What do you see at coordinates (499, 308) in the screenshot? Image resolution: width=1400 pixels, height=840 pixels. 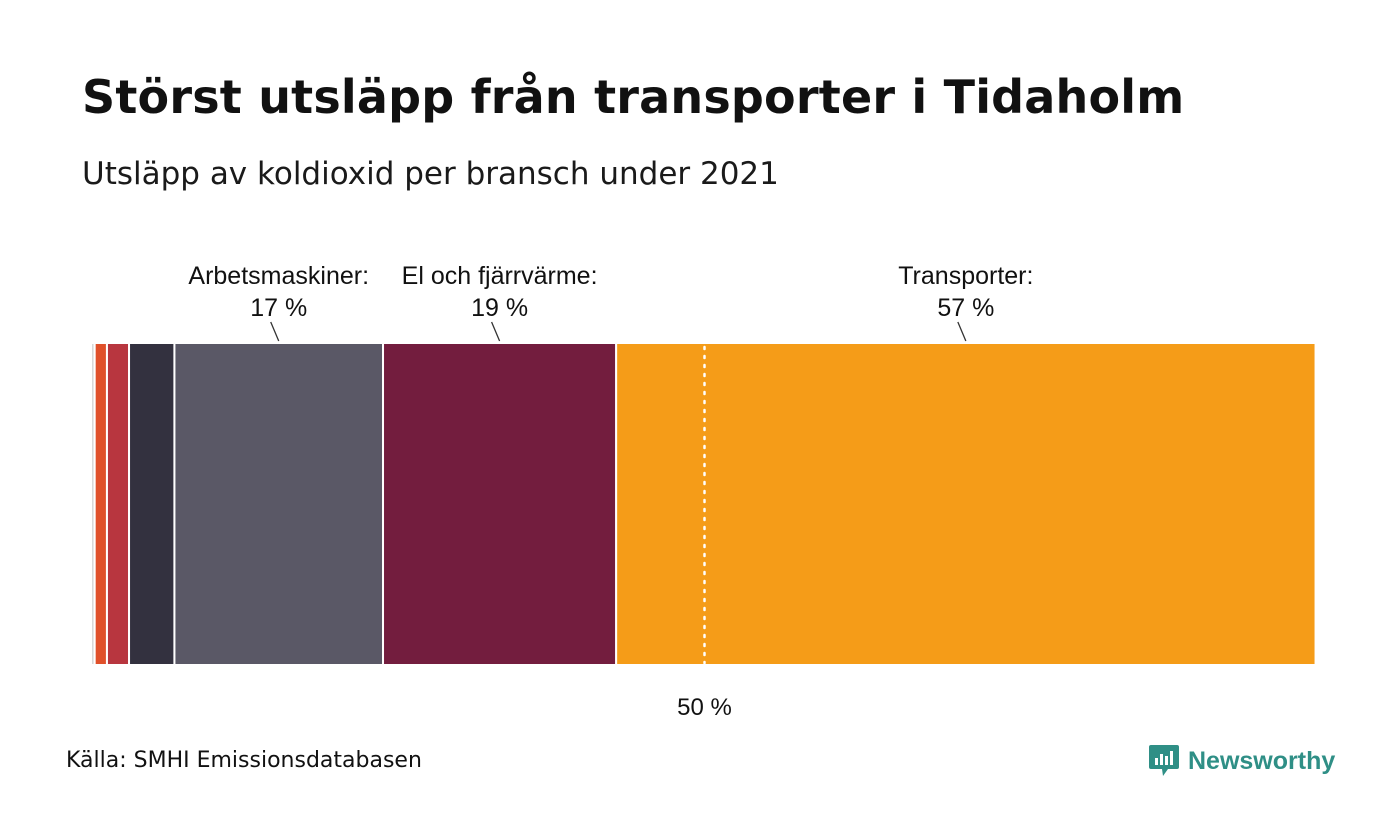 I see `segment-value-el-och-fj-rrv-rme: 19 %` at bounding box center [499, 308].